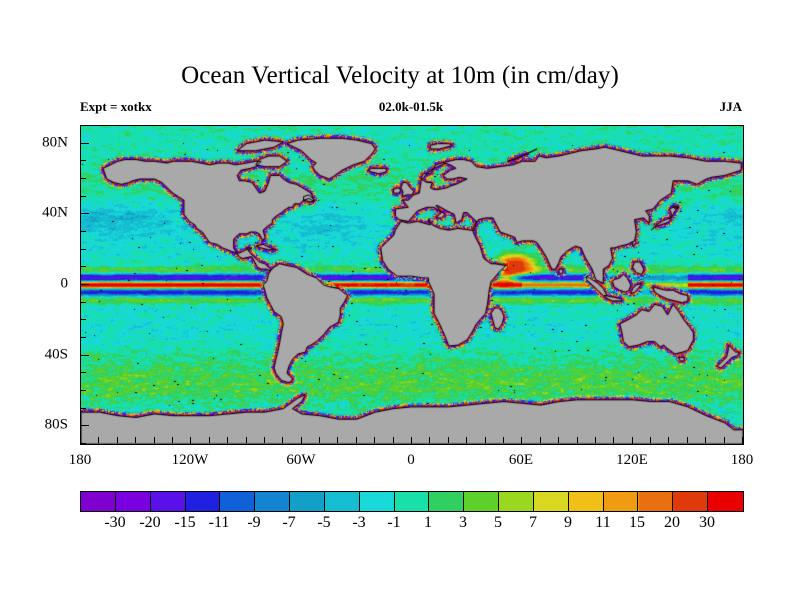  I want to click on subtitle-row: Expt = xotkx 02.0k-01.5k JJA, so click(411, 107).